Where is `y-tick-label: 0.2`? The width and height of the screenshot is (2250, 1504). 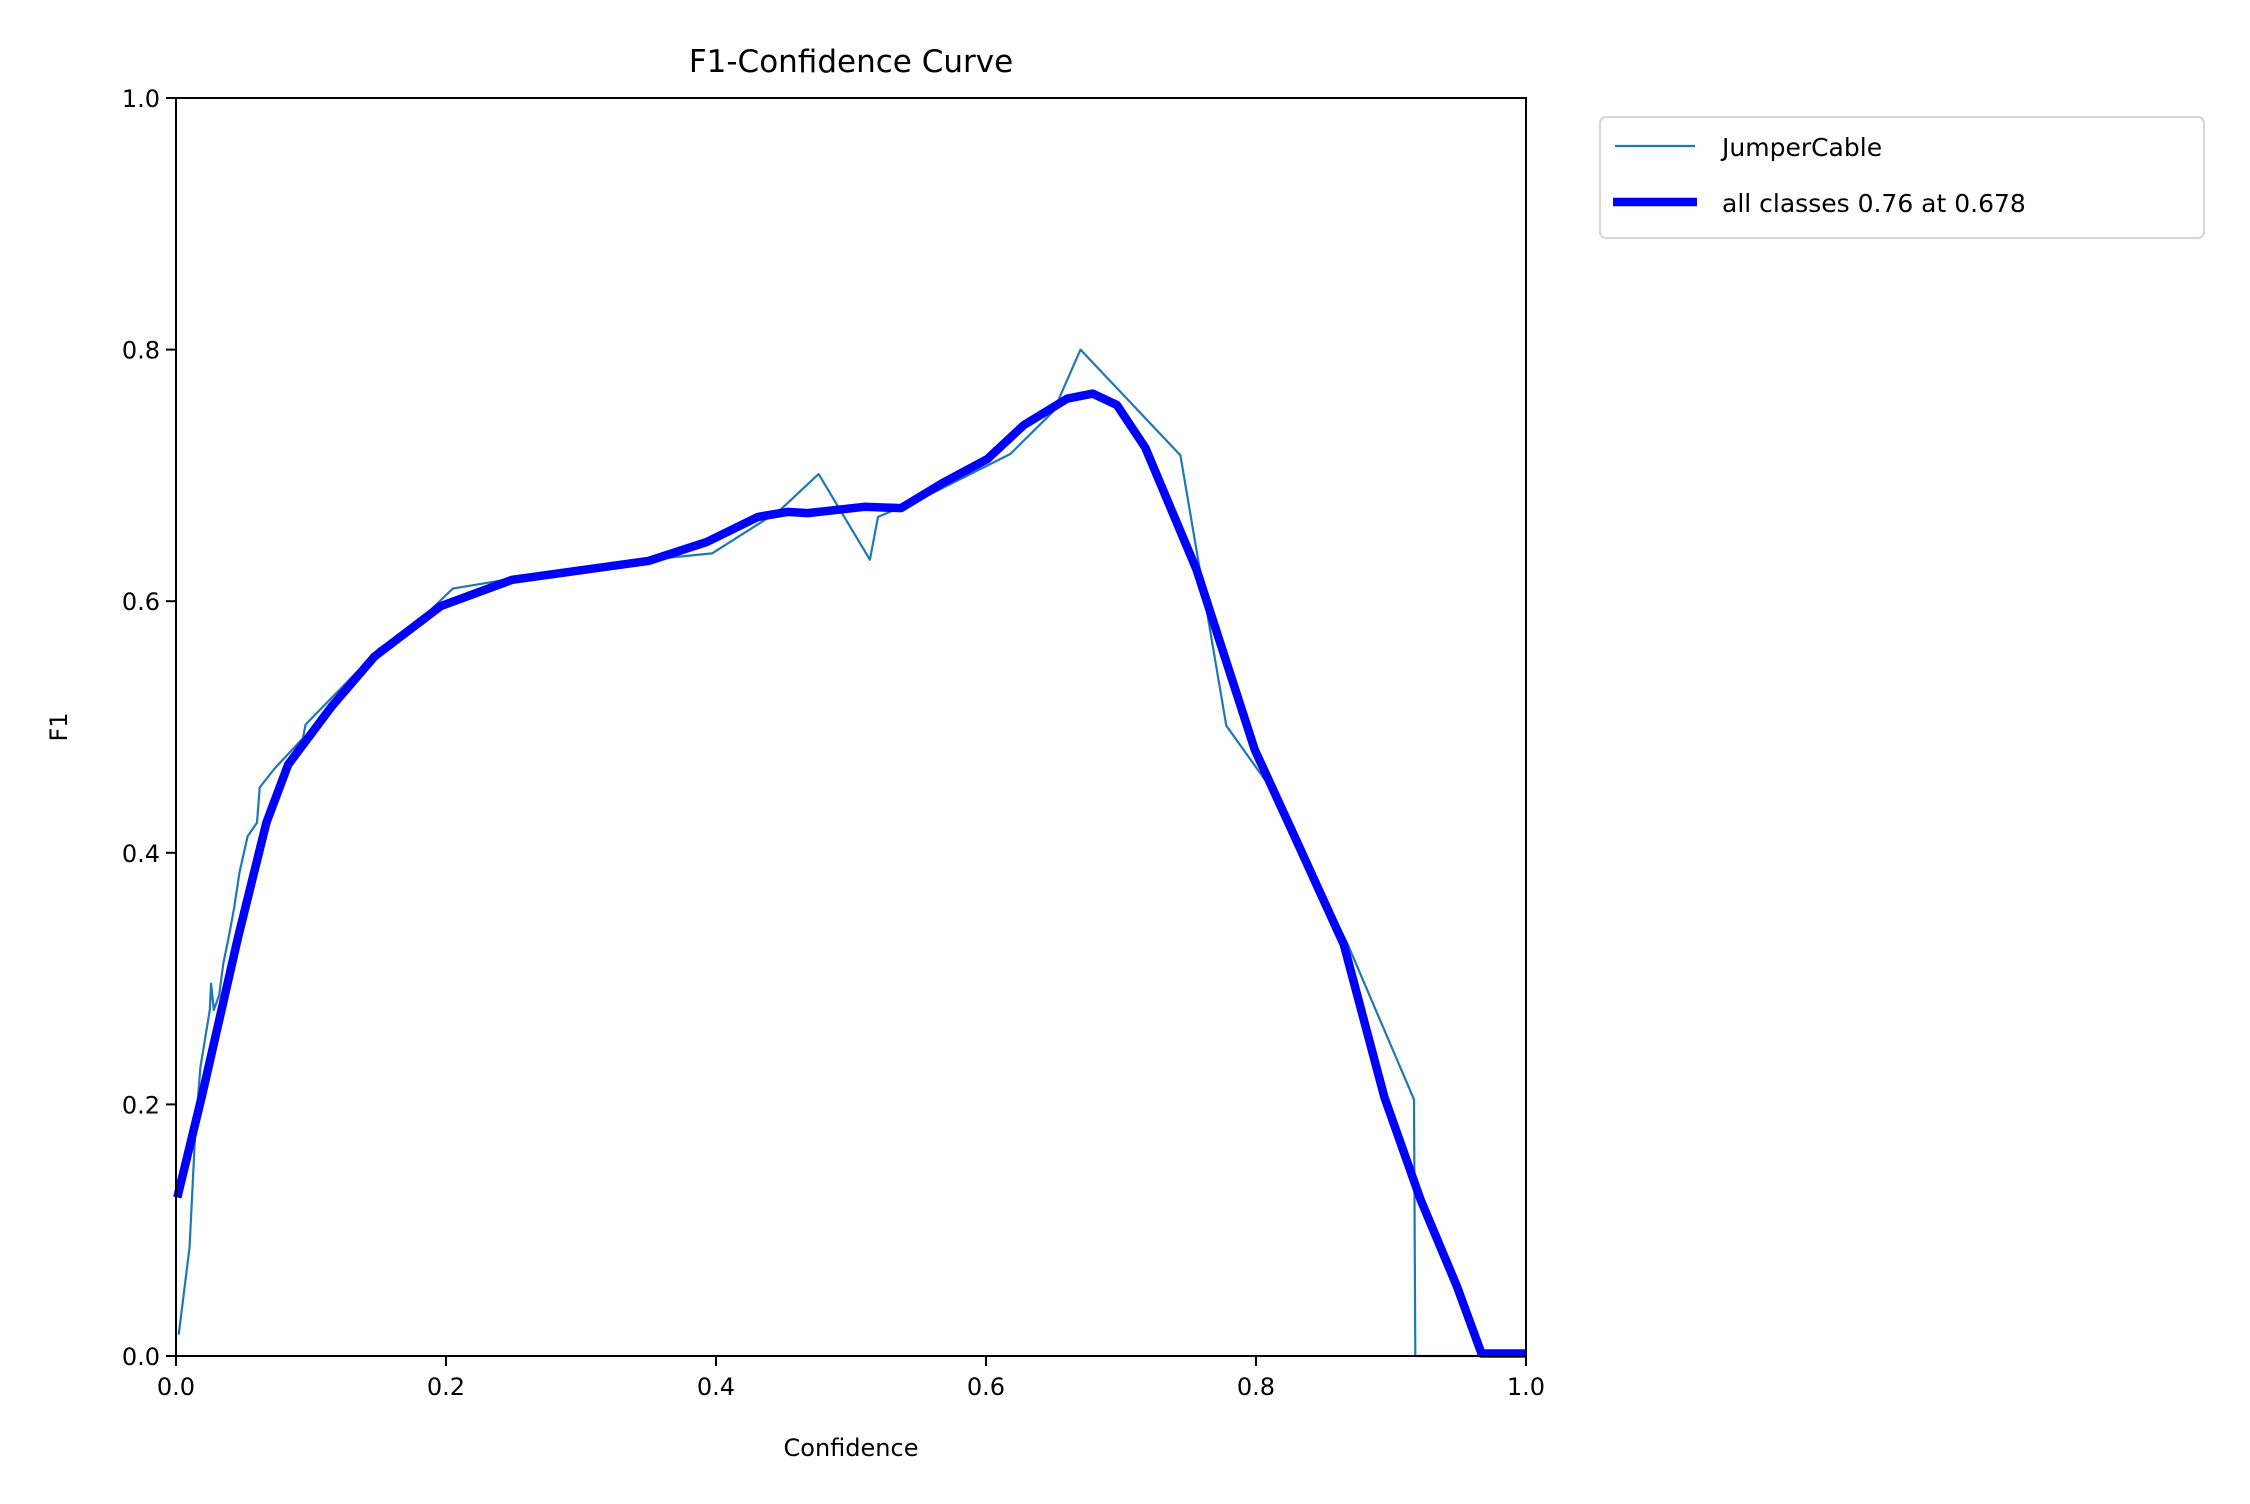 y-tick-label: 0.2 is located at coordinates (141, 1105).